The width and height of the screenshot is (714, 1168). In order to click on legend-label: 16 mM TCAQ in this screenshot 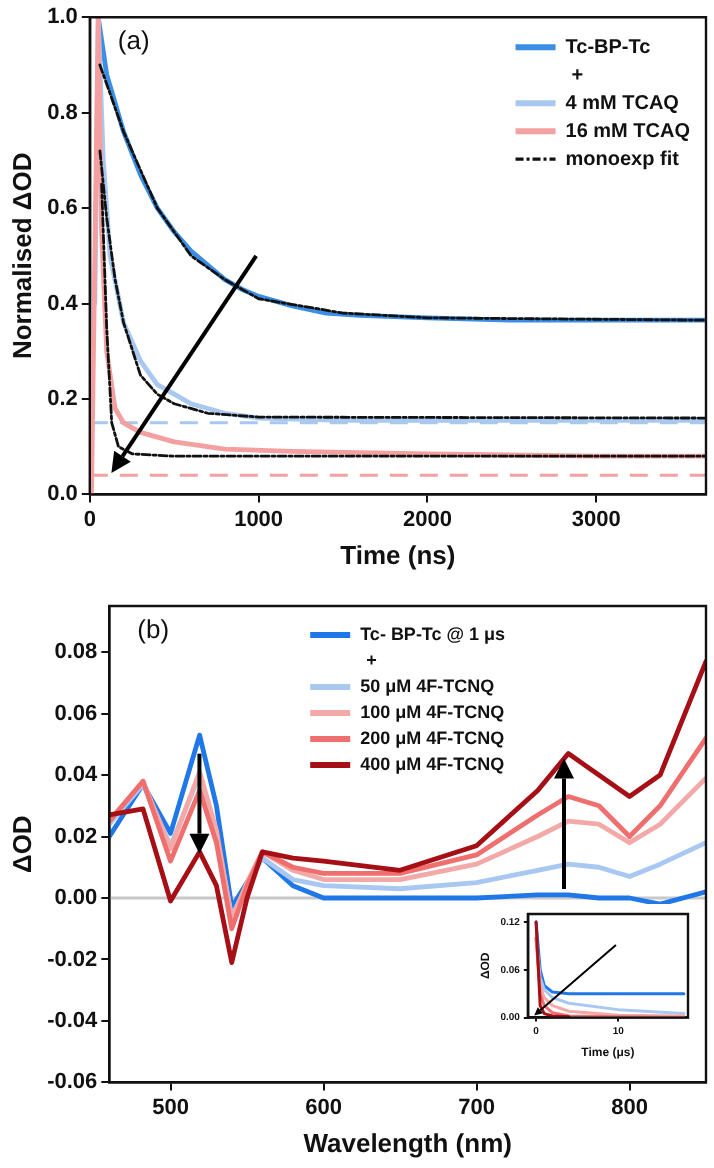, I will do `click(628, 131)`.